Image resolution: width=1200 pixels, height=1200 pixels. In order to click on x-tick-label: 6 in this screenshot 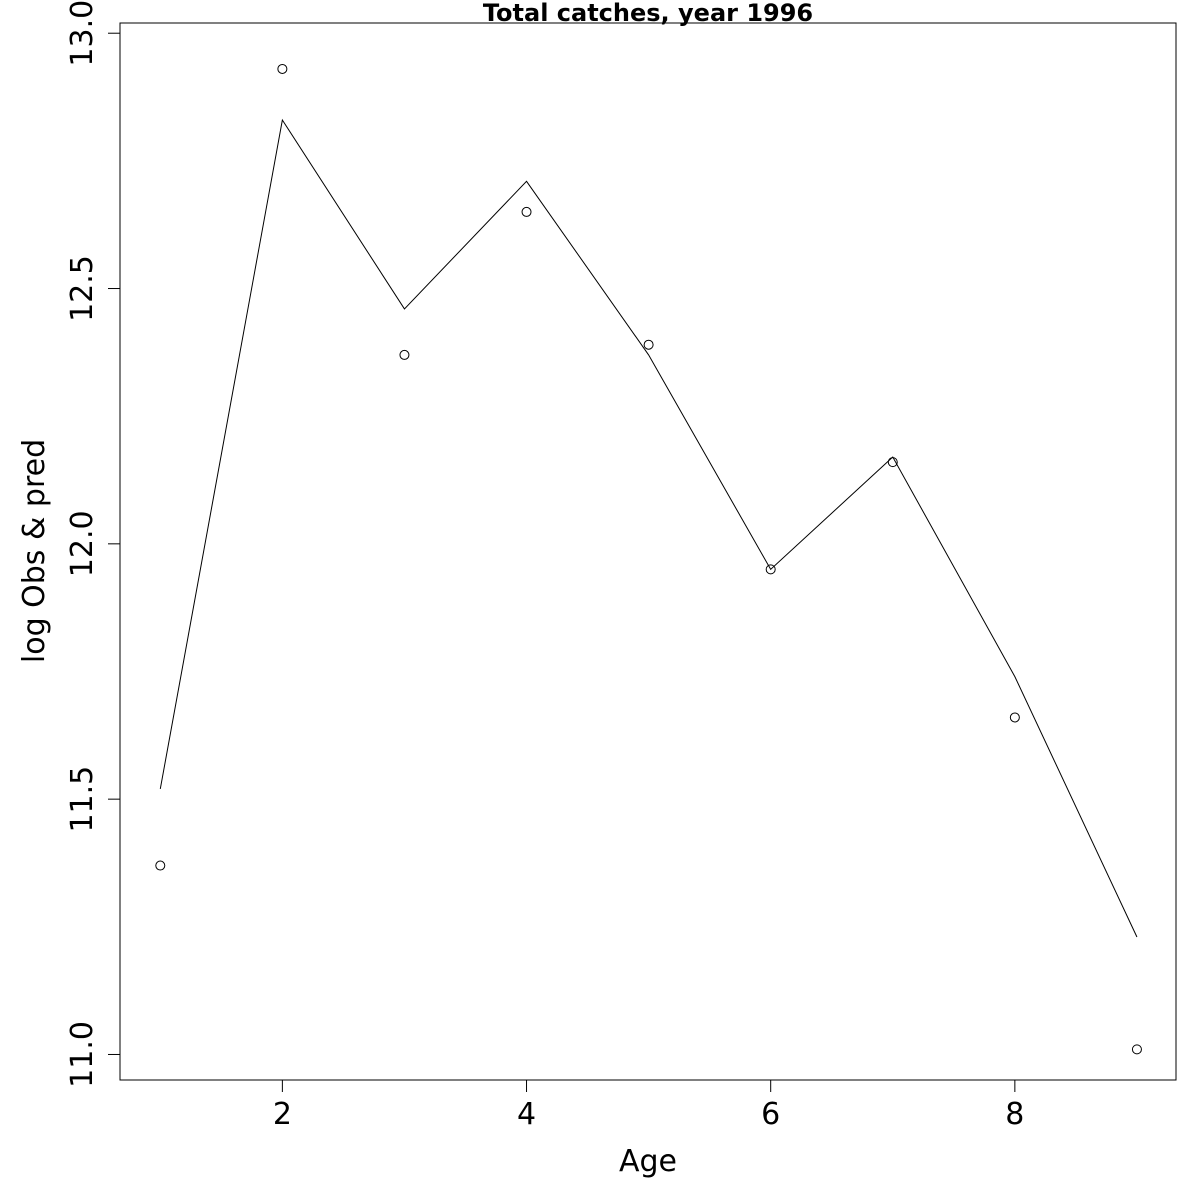, I will do `click(770, 1114)`.